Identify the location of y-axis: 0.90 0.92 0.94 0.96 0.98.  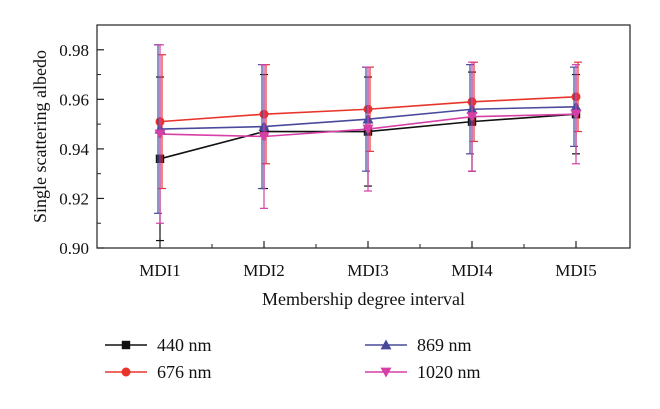
(81, 149).